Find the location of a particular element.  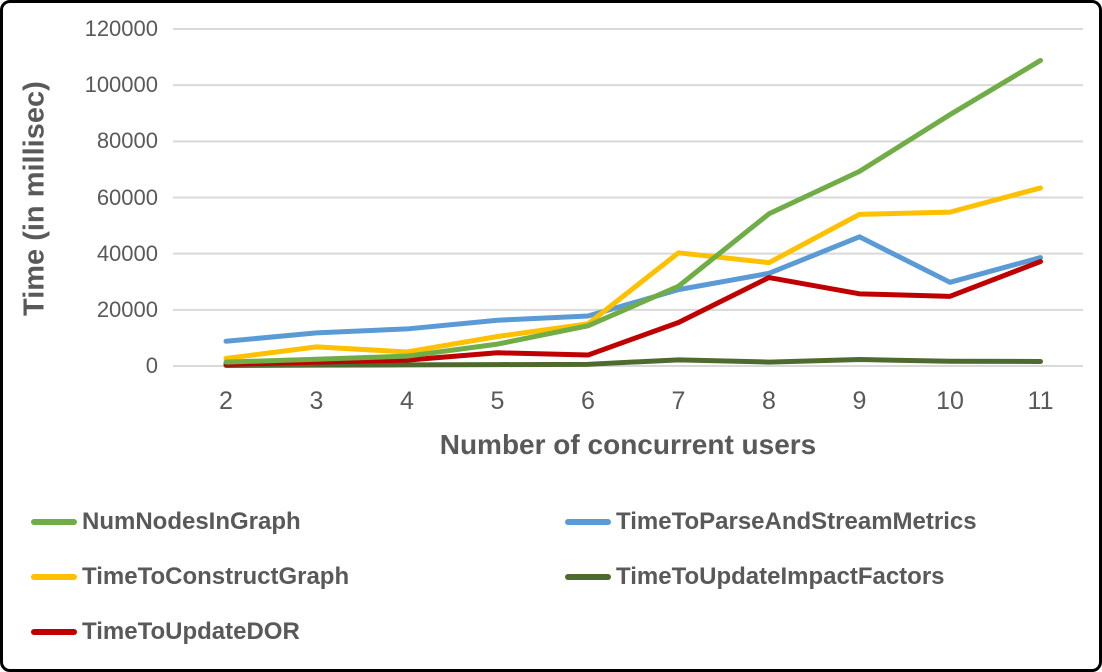

legend-label: TimeToConstructGraph is located at coordinates (216, 576).